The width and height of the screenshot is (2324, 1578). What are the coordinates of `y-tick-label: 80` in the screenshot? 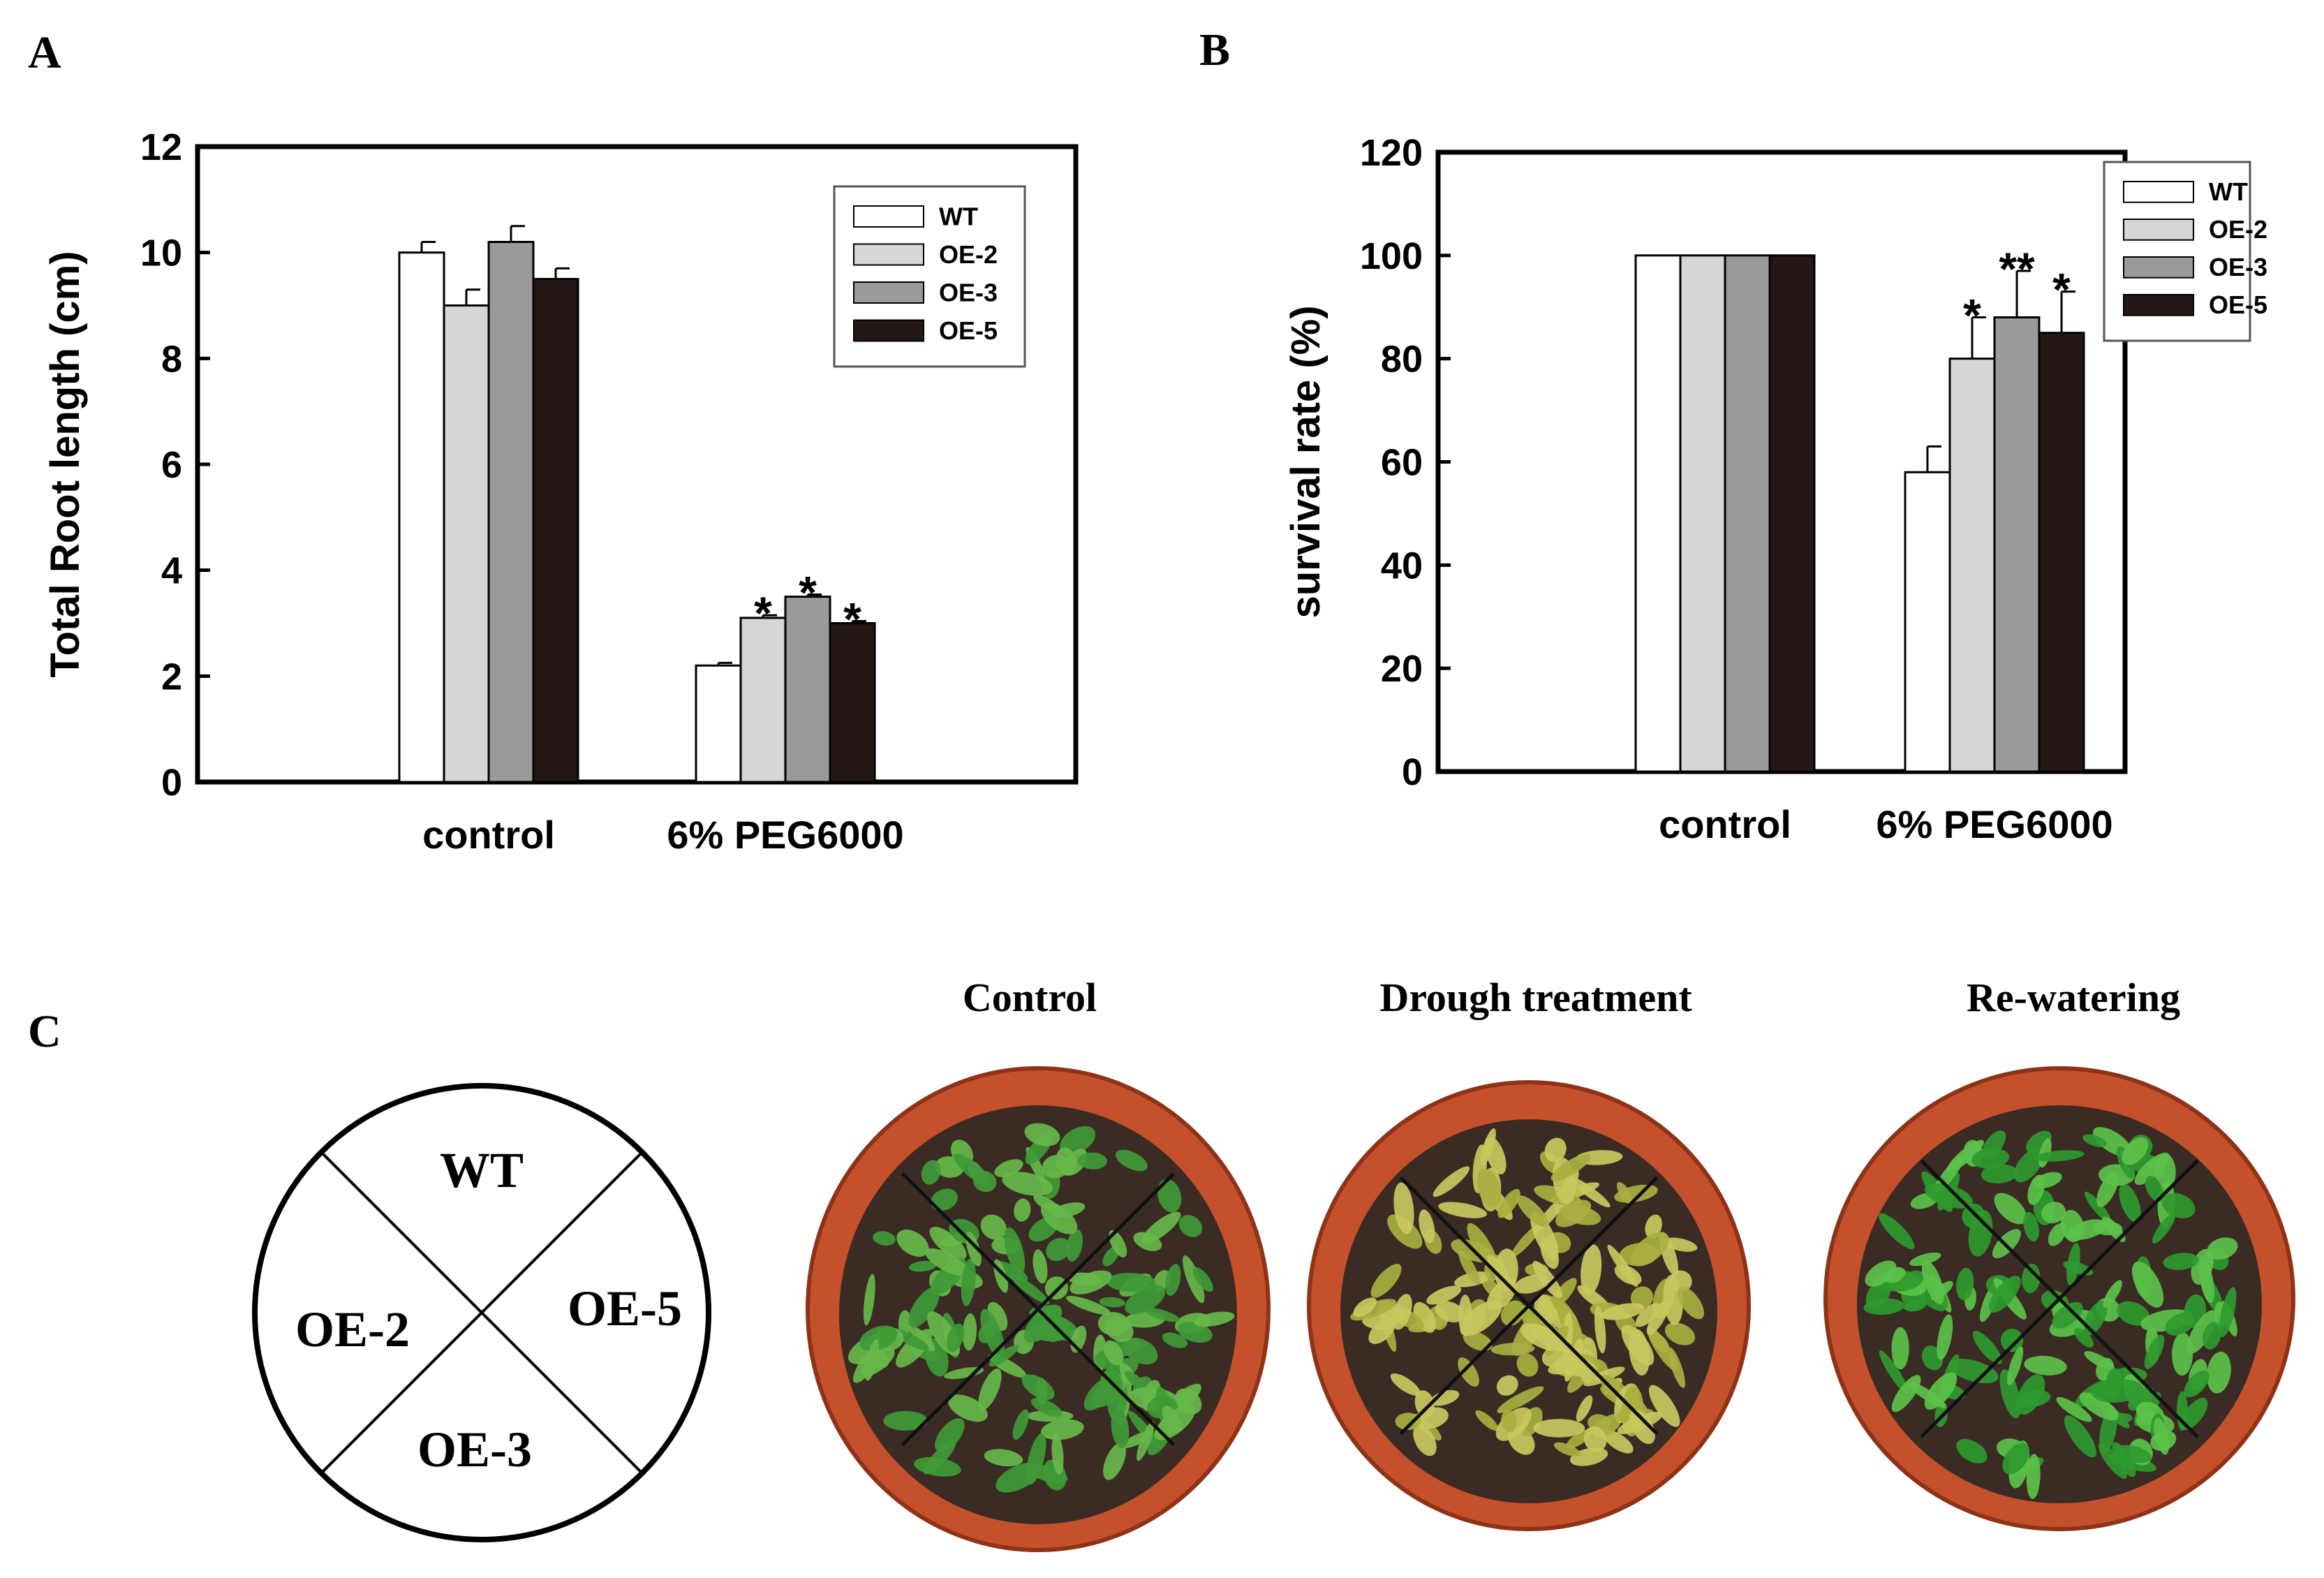 It's located at (1402, 360).